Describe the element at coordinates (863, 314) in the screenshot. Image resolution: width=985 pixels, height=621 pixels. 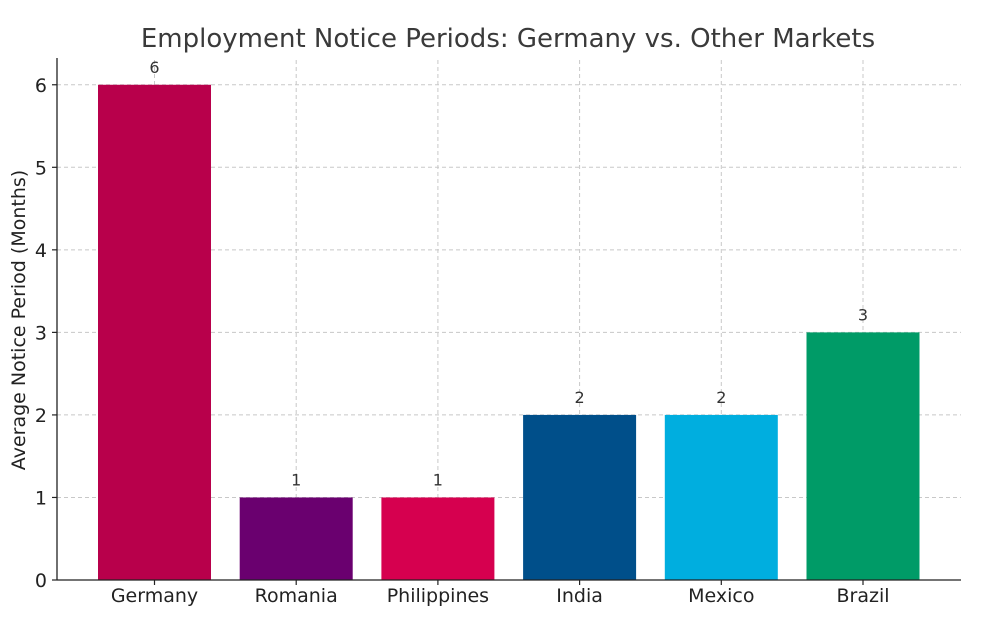
I see `data-label: 3` at that location.